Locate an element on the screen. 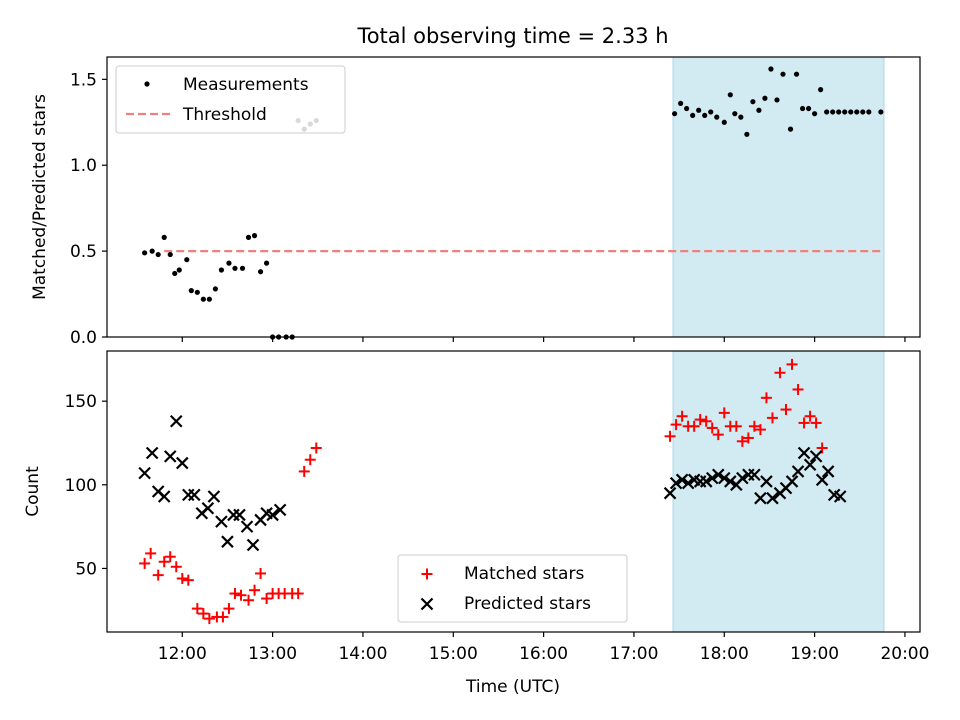 Image resolution: width=960 pixels, height=720 pixels. y-tick-label: 150 is located at coordinates (81, 402).